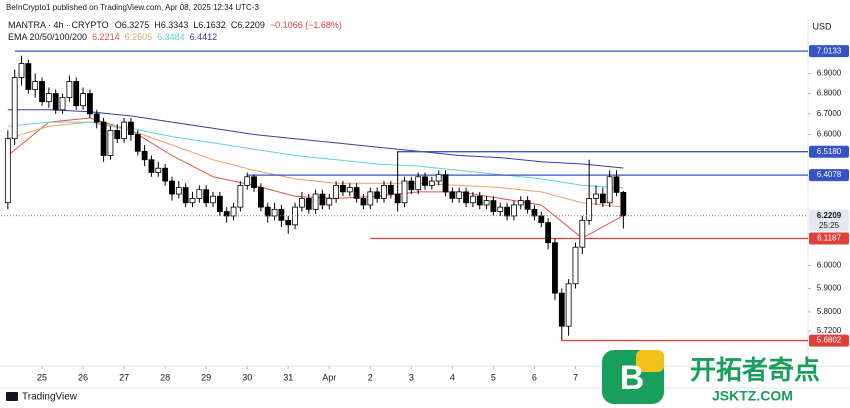 This screenshot has width=850, height=408. What do you see at coordinates (829, 174) in the screenshot?
I see `level-label: 6.4078` at bounding box center [829, 174].